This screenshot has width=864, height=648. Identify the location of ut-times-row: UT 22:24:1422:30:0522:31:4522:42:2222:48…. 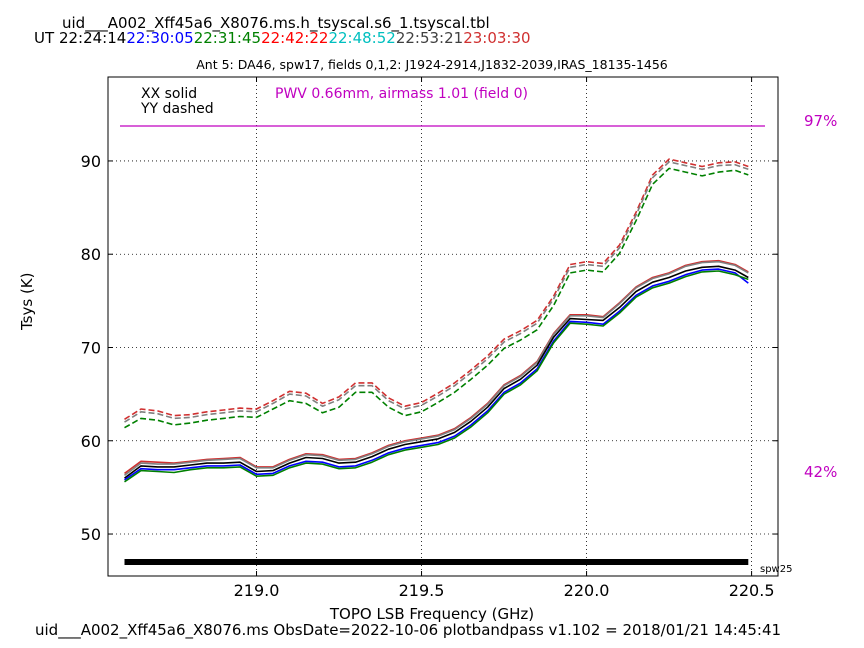
(282, 38).